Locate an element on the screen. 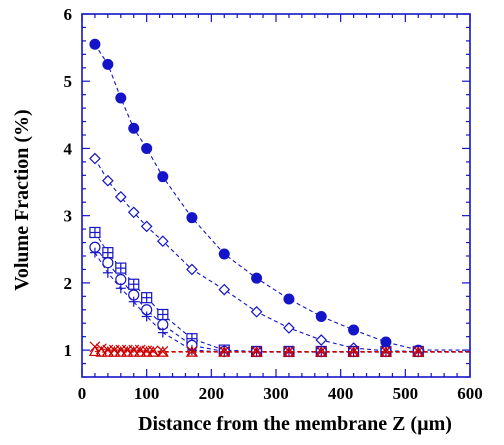 This screenshot has height=445, width=504. y-tick-label: 1 is located at coordinates (68, 350).